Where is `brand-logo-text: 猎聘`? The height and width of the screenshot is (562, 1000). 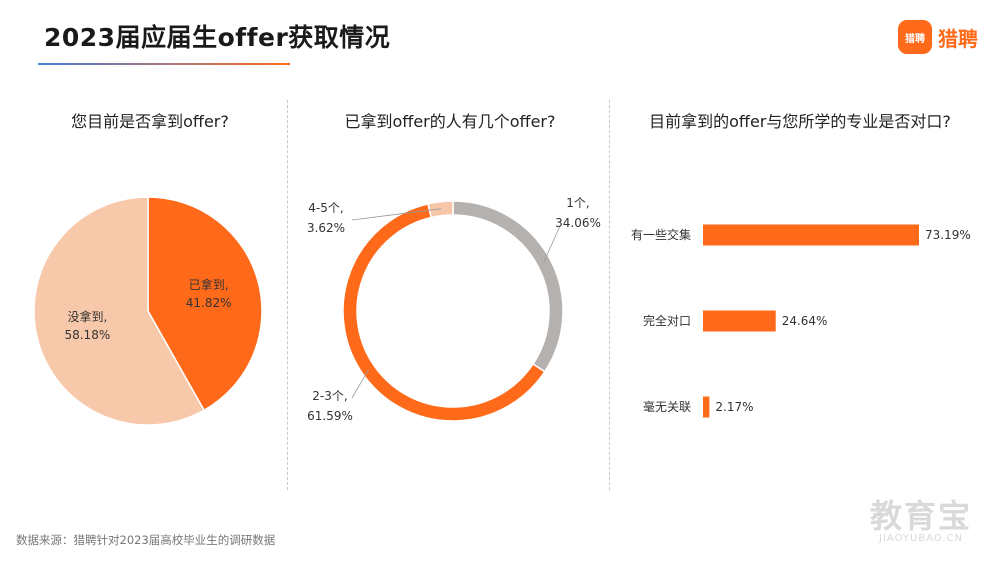 brand-logo-text: 猎聘 is located at coordinates (915, 39).